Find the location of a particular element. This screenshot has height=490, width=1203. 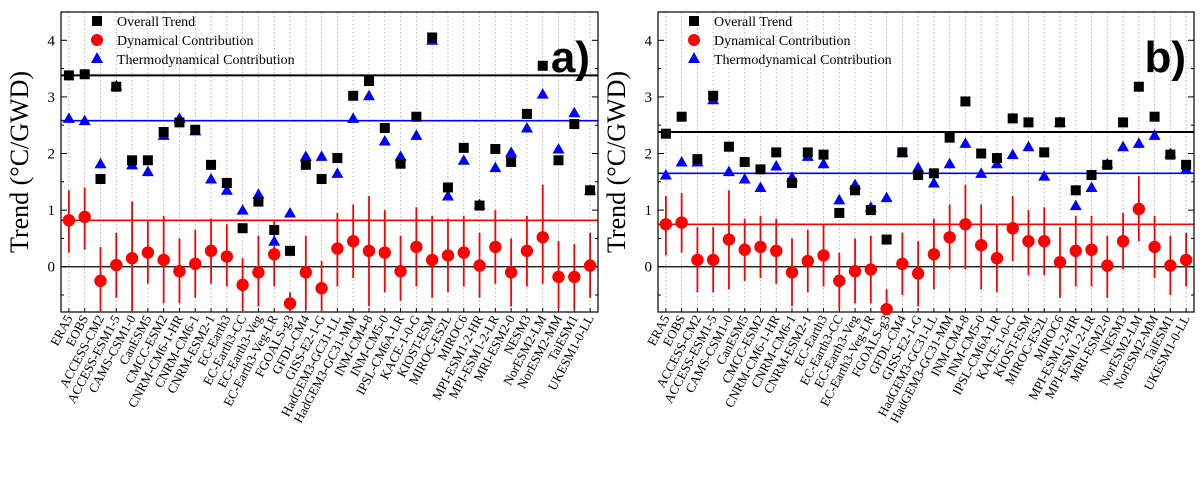

y-axis-label: Trend (°C/GWD) is located at coordinates (616, 162).